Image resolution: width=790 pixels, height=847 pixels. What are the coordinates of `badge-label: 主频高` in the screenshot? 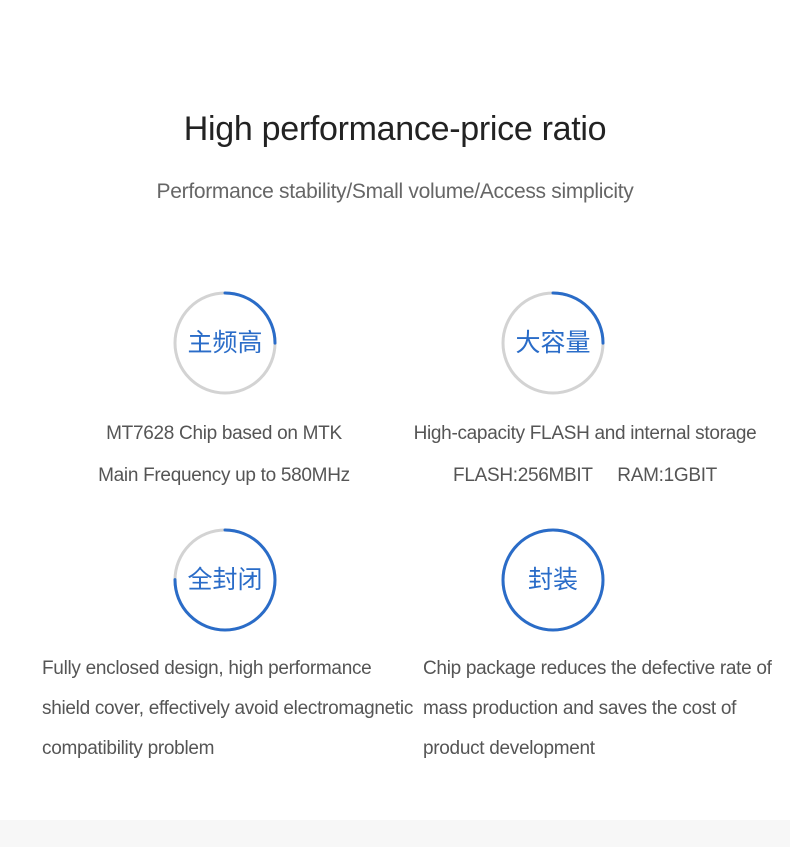 It's located at (225, 342).